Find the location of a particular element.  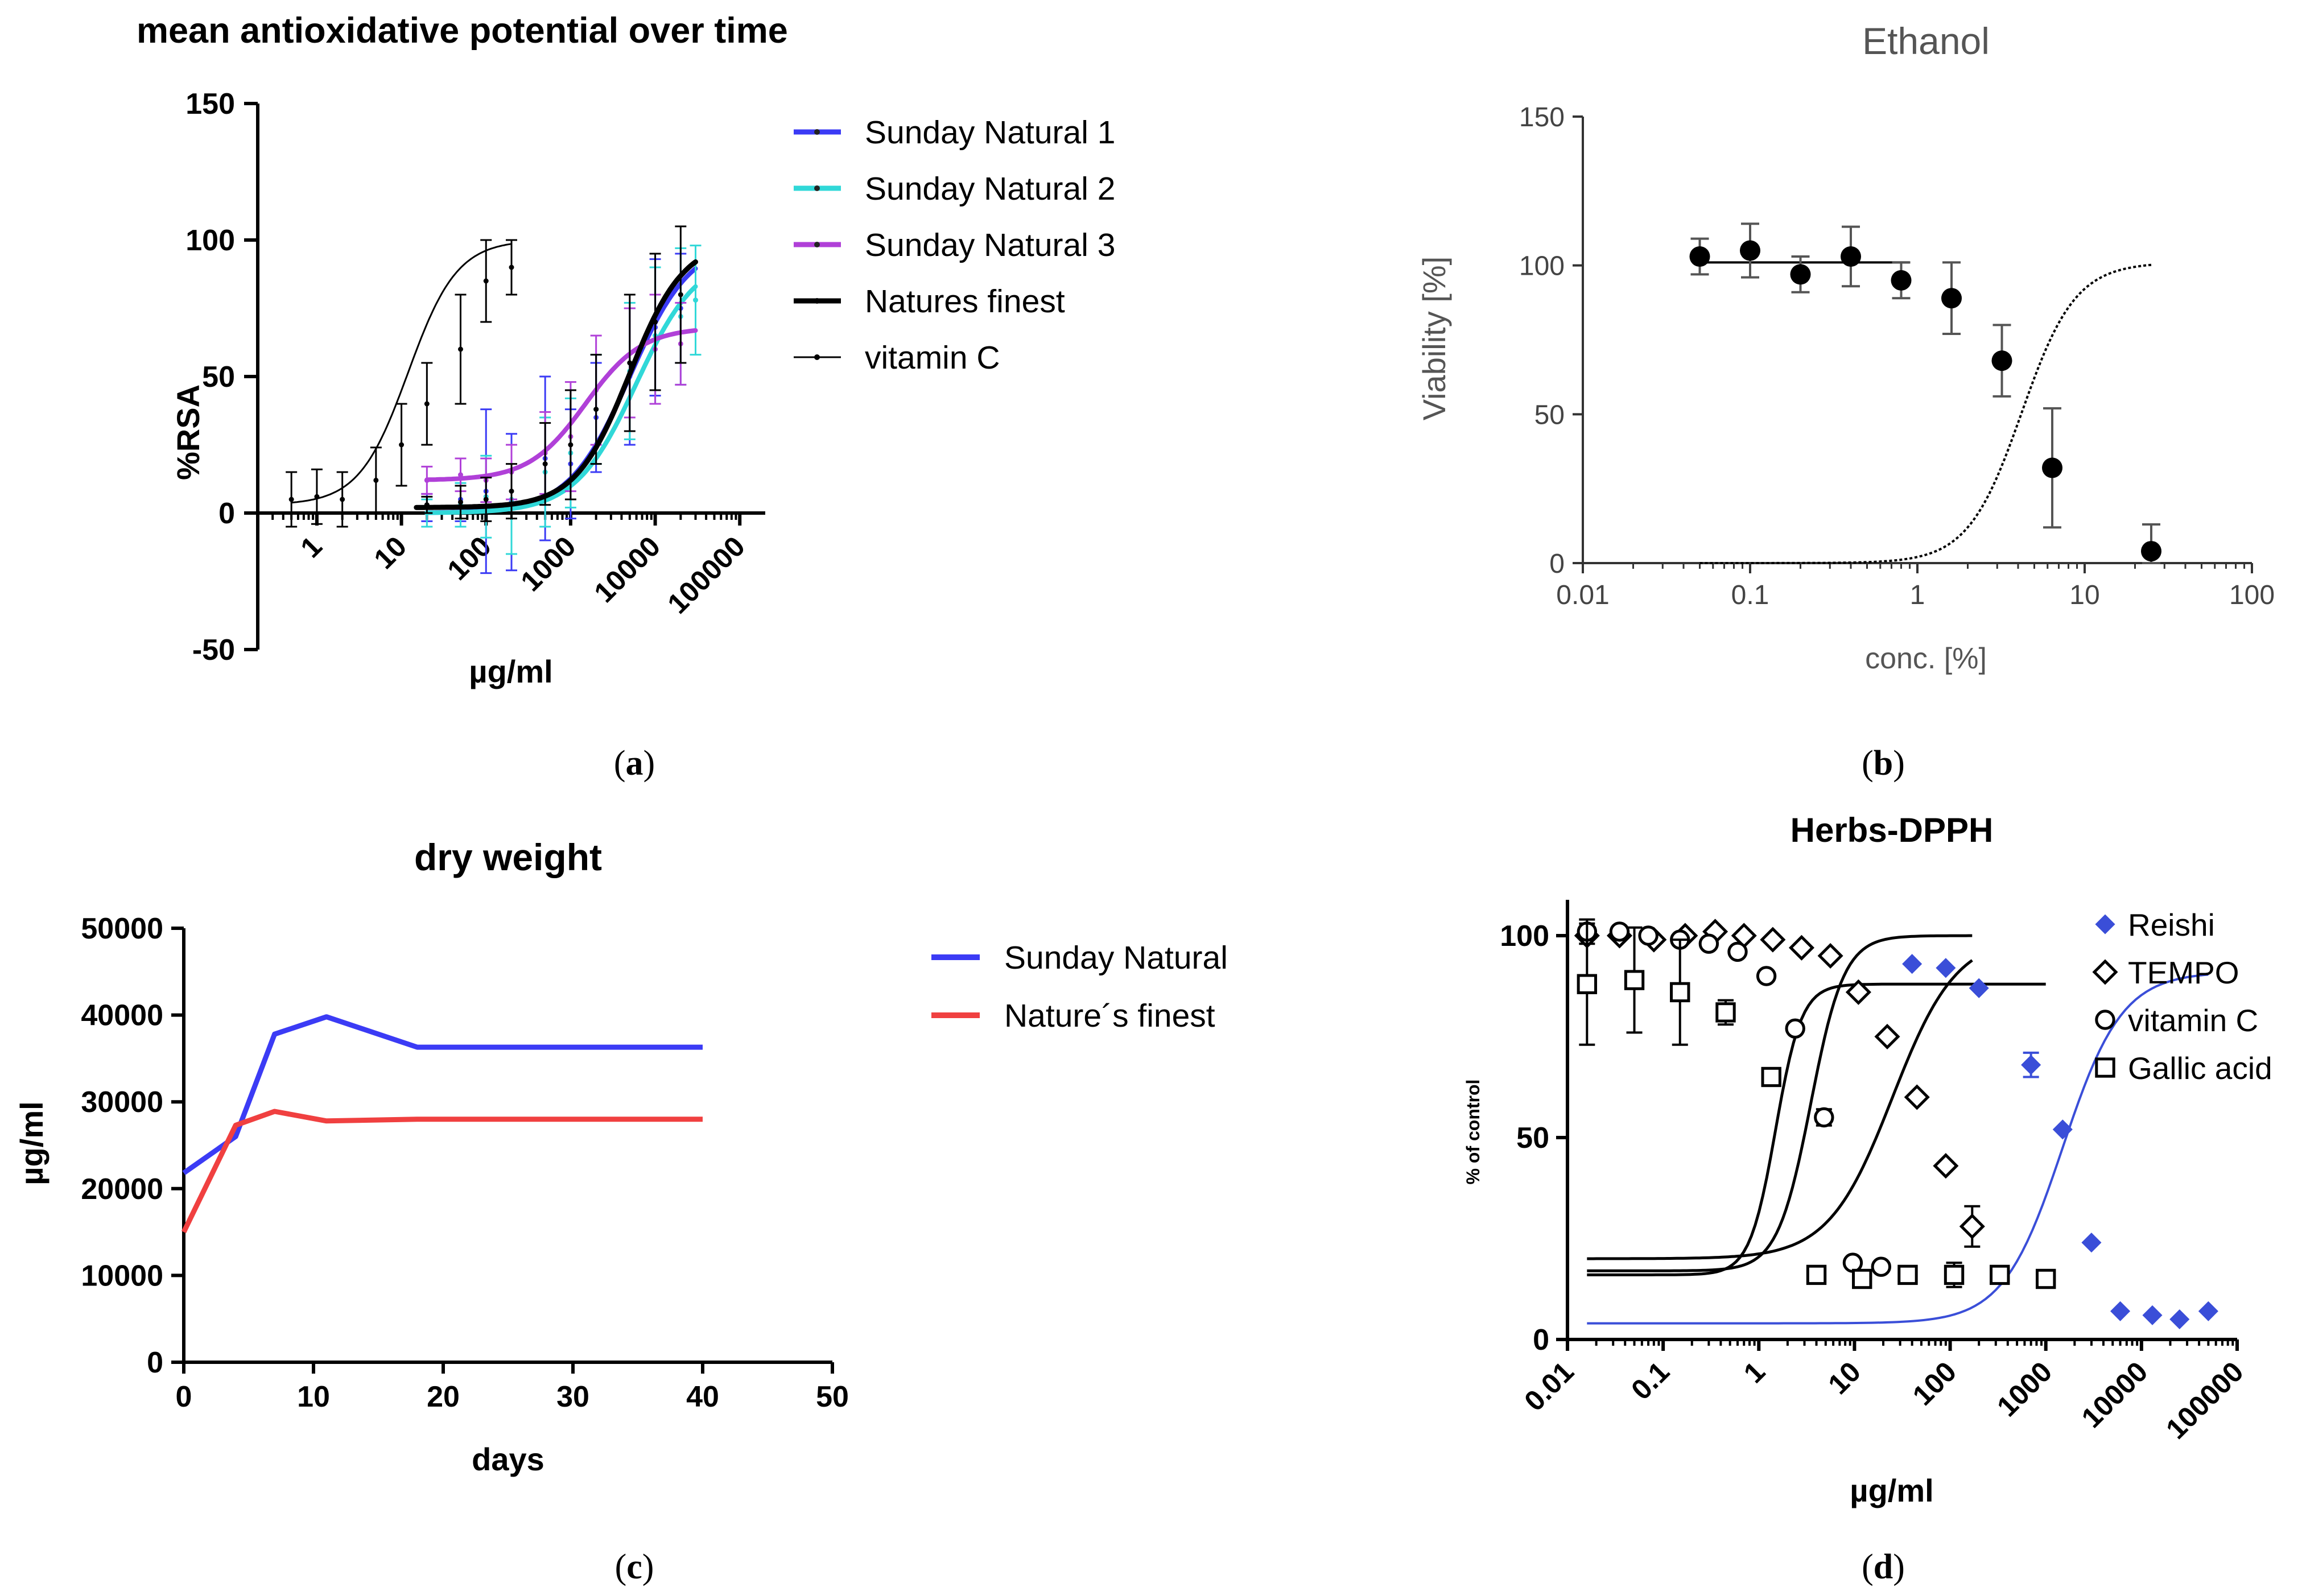

chart-c-ytick-label: 40000 is located at coordinates (122, 1016).